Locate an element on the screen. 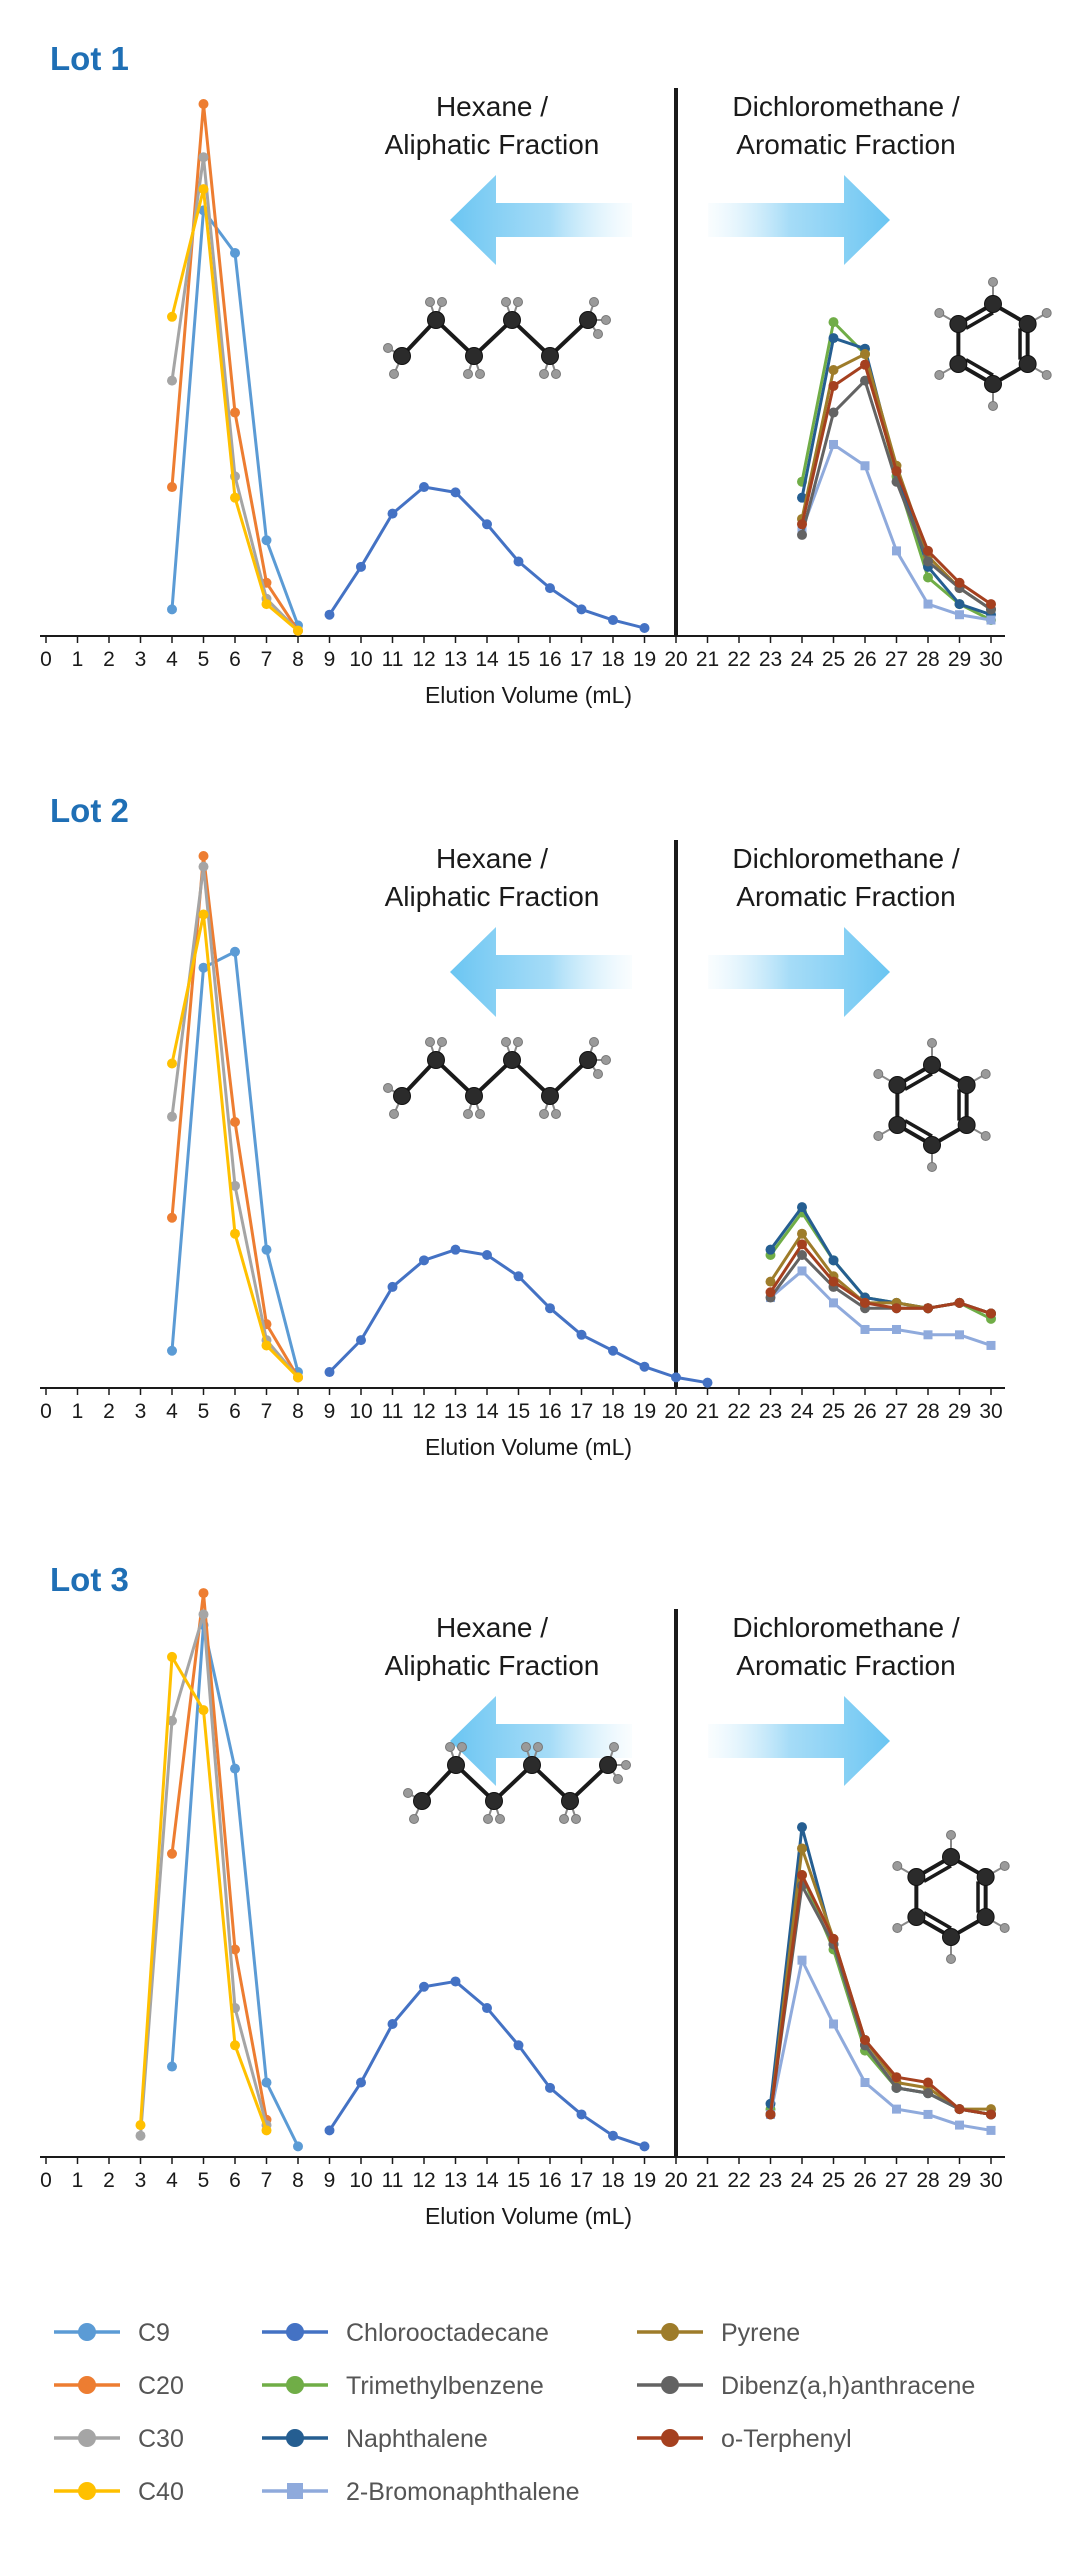 This screenshot has width=1073, height=2560. x-tick-label: 20 is located at coordinates (675, 1411).